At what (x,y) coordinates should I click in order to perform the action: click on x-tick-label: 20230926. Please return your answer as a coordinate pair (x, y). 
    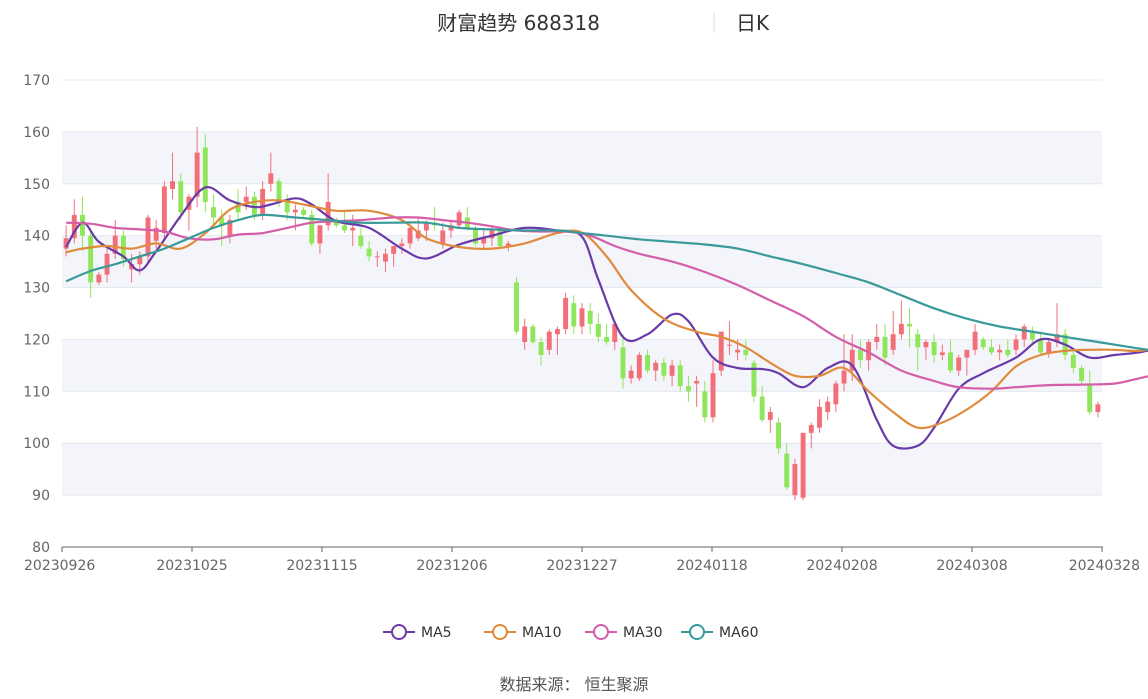
    Looking at the image, I should click on (59, 566).